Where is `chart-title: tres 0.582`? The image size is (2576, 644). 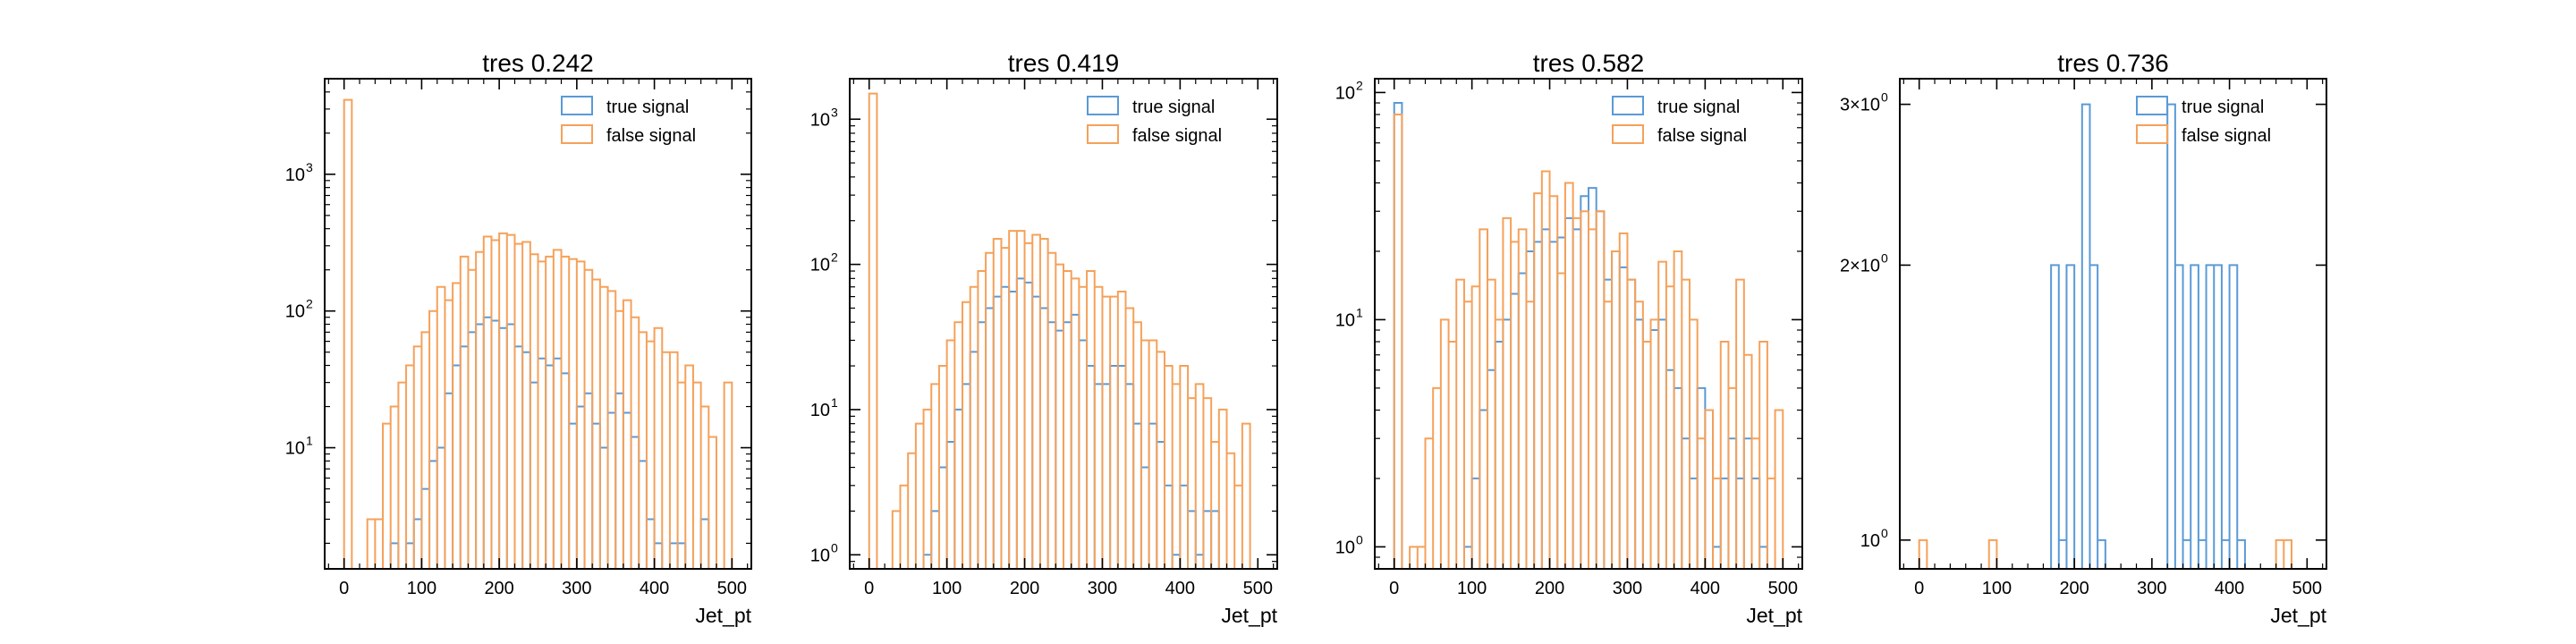
chart-title: tres 0.582 is located at coordinates (1589, 63).